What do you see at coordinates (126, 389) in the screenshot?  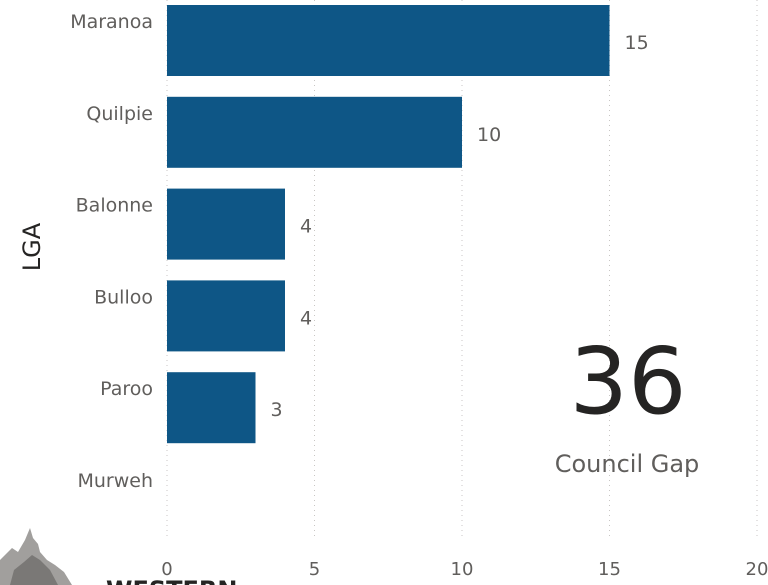 I see `category-label: Paroo` at bounding box center [126, 389].